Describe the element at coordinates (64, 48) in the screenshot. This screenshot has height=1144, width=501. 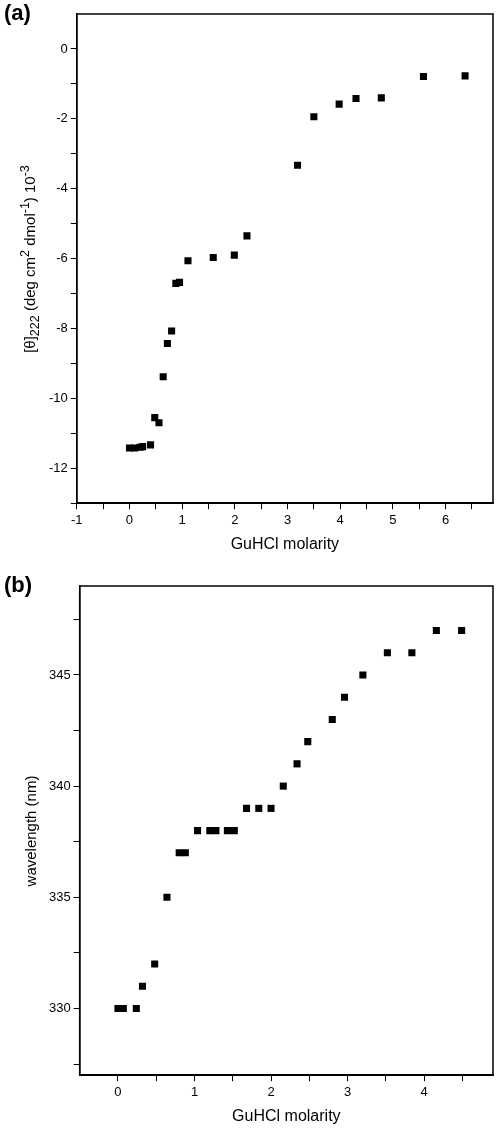
I see `y-tick-label: 0` at that location.